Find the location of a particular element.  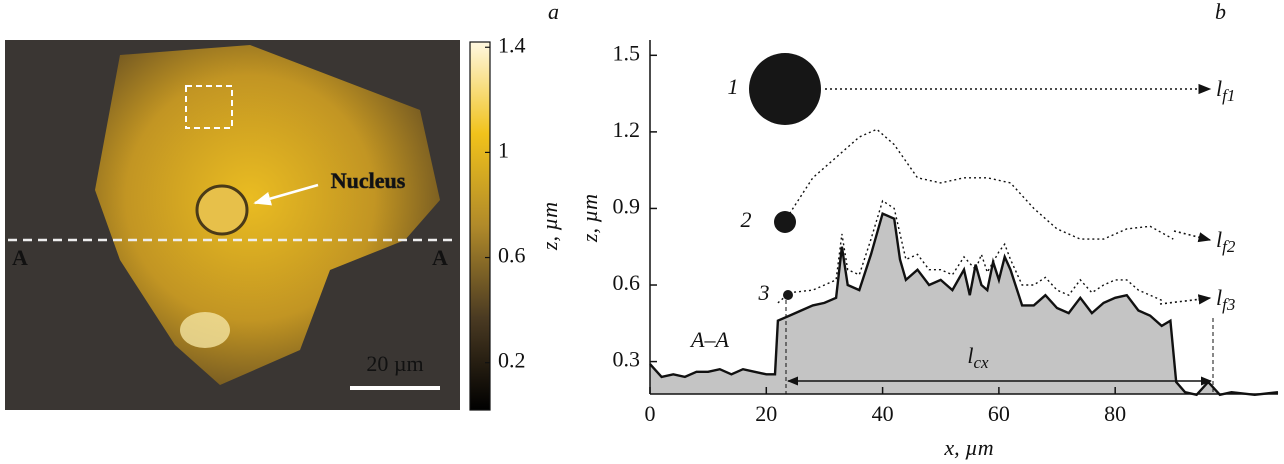

y-tick-label: 0.6 is located at coordinates (627, 282).